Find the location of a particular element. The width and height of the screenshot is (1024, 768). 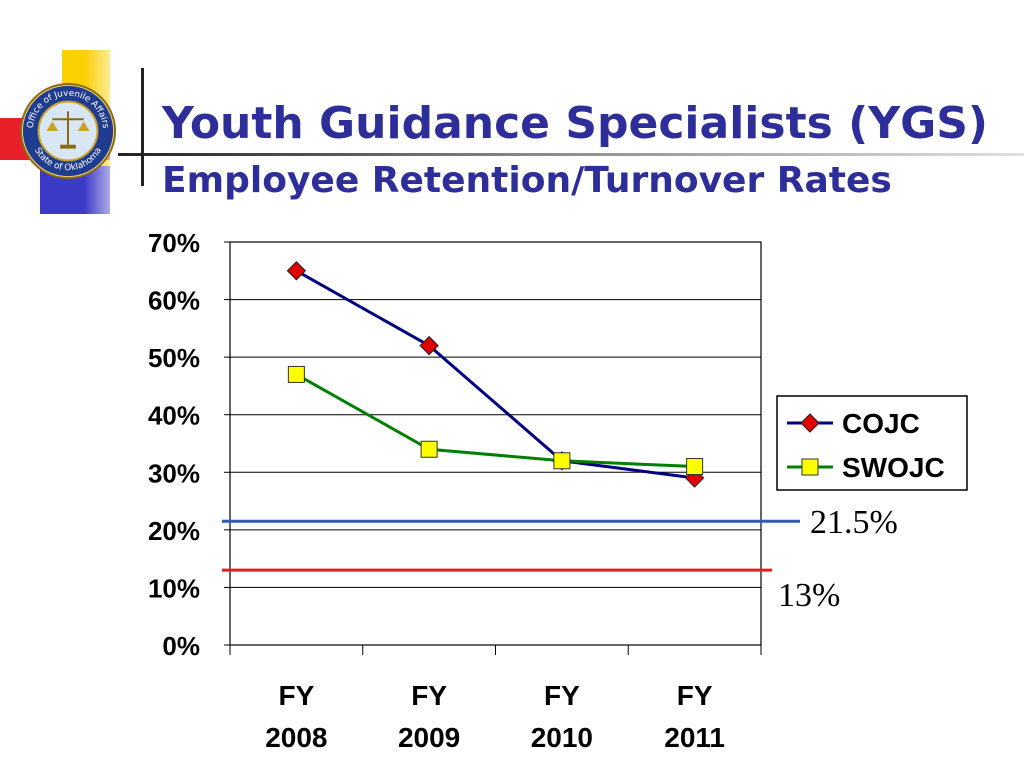

x-tick-label: FY 2008 is located at coordinates (296, 716).